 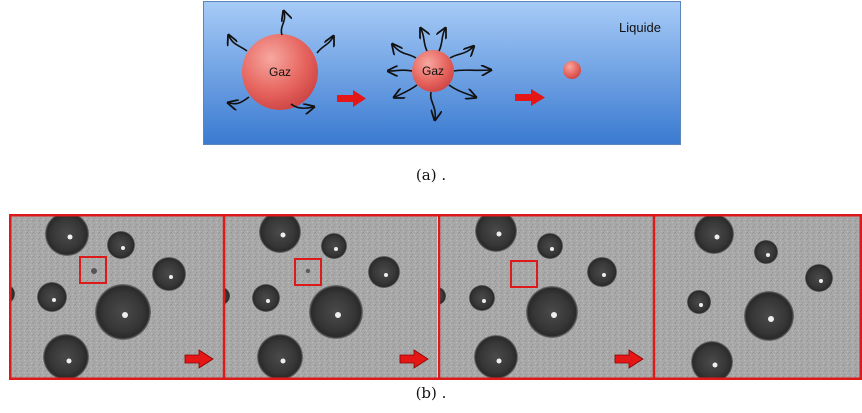 I want to click on medium-bubble-diffusion-arrows, so click(x=439, y=74).